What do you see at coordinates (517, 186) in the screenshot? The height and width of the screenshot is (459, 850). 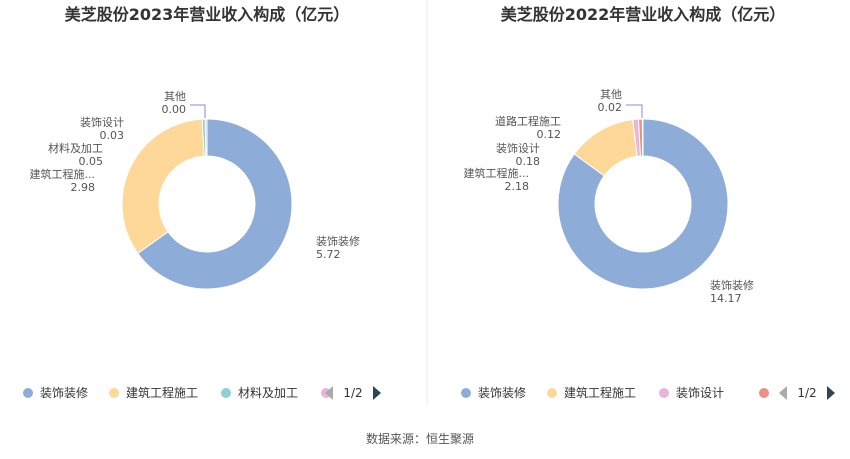 I see `slice-value-label: 2.18` at bounding box center [517, 186].